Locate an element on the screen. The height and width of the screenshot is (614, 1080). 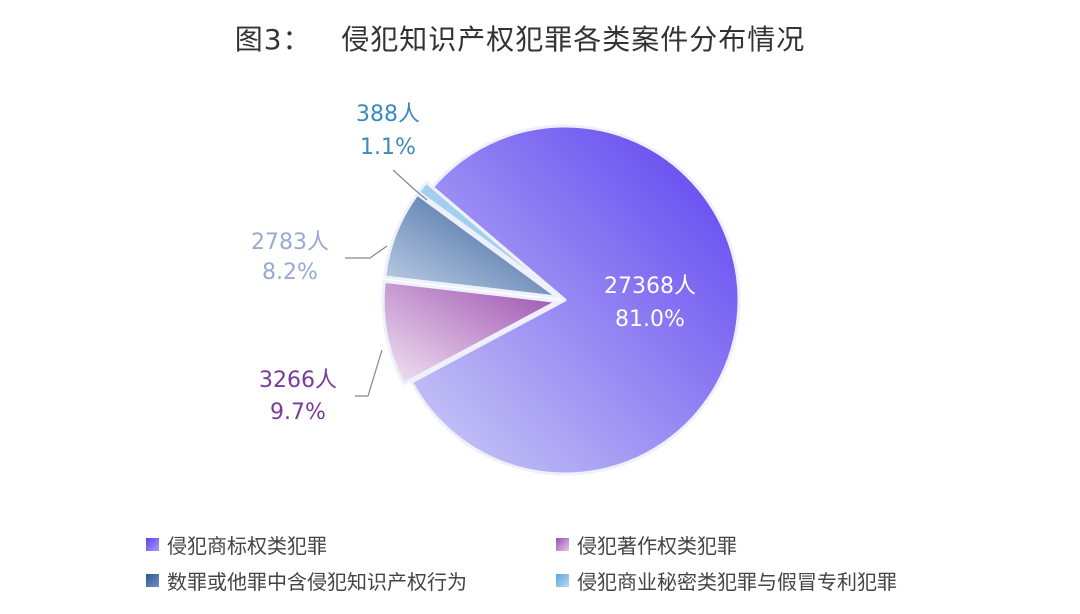
slice-label-percent-0: 81.0% is located at coordinates (650, 319).